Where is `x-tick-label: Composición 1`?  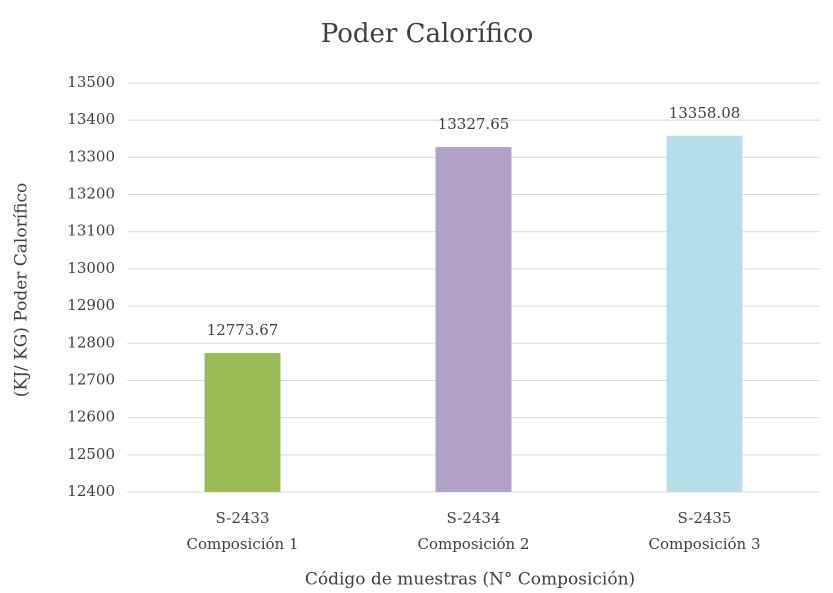 x-tick-label: Composición 1 is located at coordinates (242, 544).